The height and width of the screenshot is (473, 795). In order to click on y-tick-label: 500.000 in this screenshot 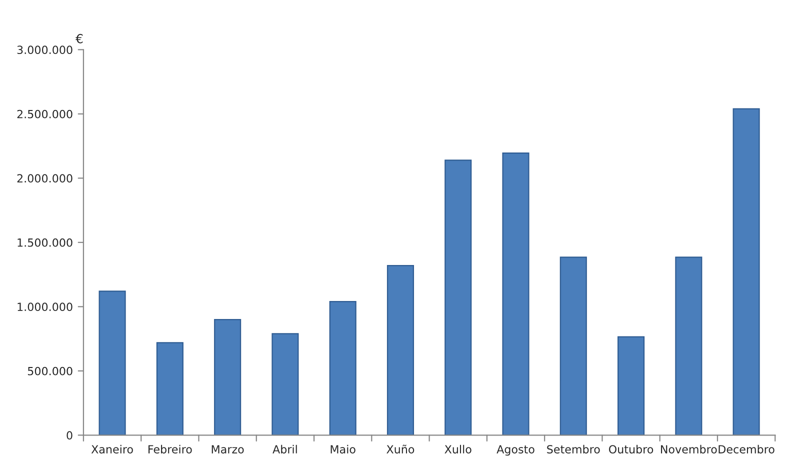, I will do `click(50, 371)`.